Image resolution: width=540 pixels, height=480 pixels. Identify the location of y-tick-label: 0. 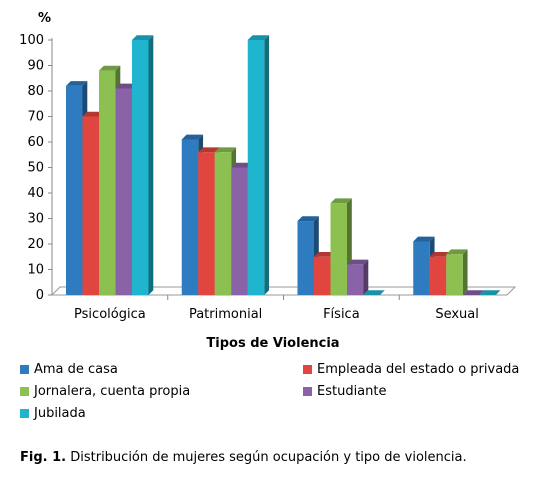
(40, 295).